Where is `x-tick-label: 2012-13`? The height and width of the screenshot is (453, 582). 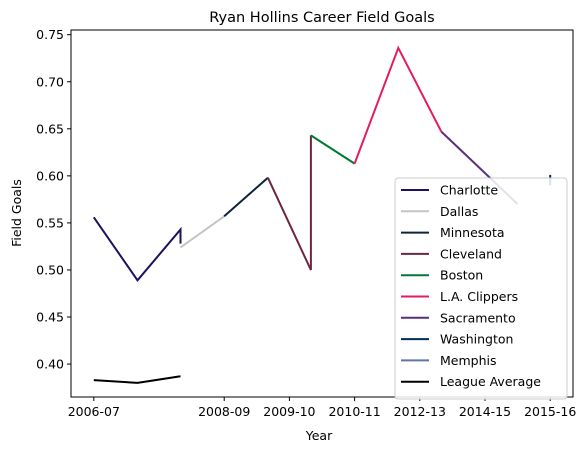 x-tick-label: 2012-13 is located at coordinates (420, 411).